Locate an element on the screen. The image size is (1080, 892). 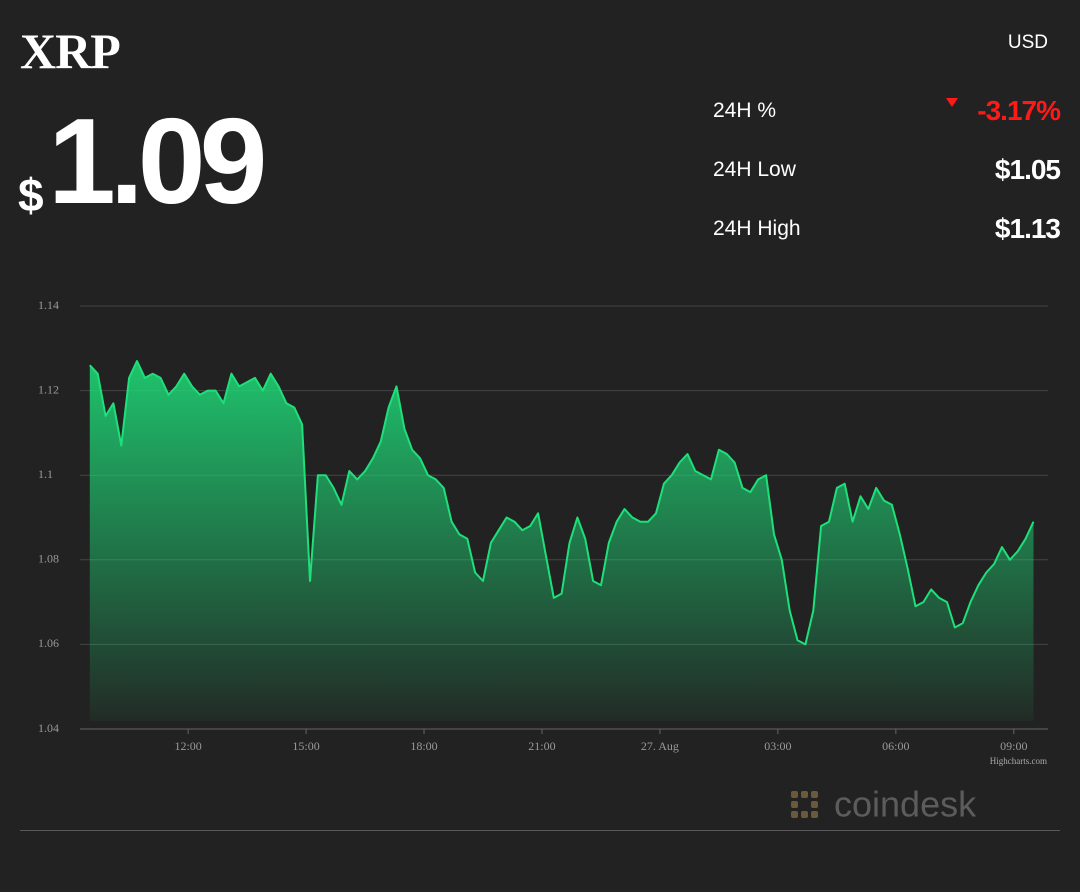
x-tick-label: 03:00 is located at coordinates (777, 746).